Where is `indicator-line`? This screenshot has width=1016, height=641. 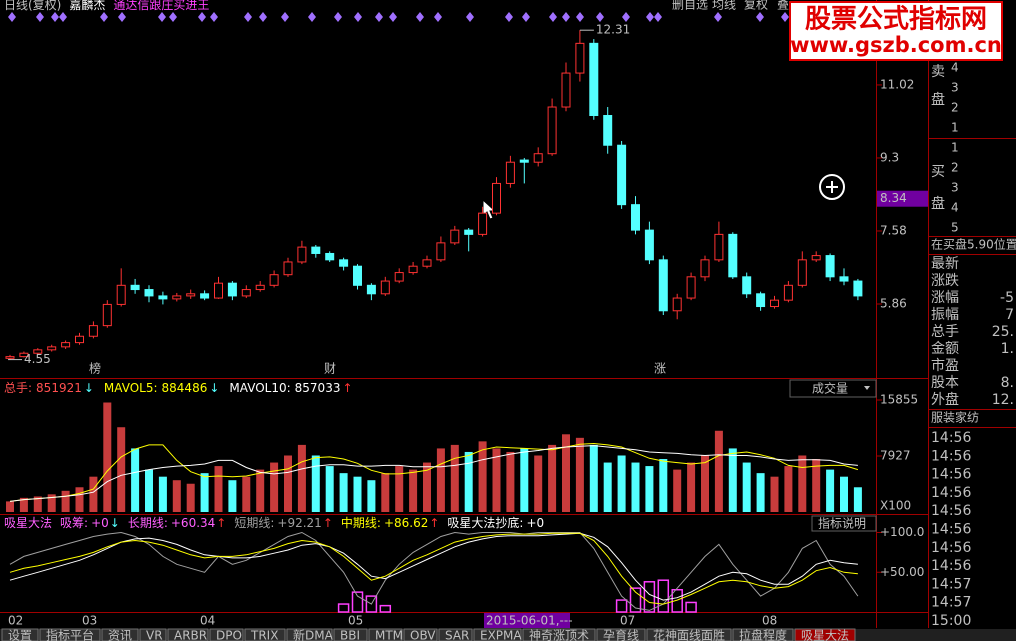
indicator-line is located at coordinates (434, 571).